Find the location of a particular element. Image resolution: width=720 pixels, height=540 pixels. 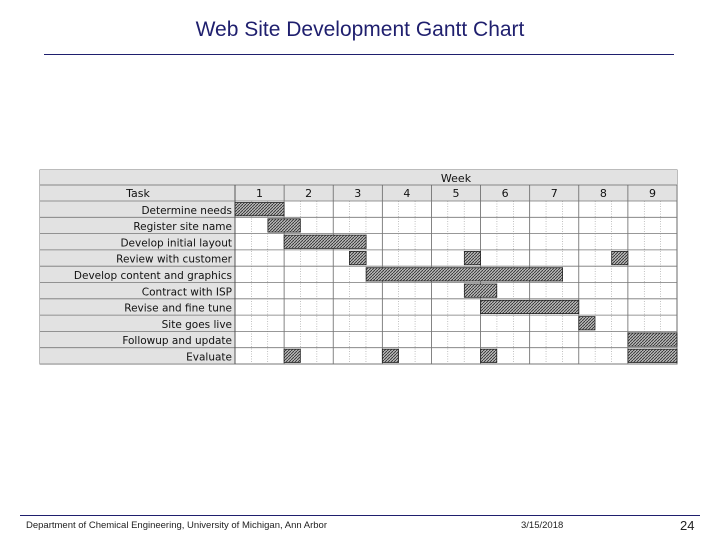

title-rule is located at coordinates (359, 54).